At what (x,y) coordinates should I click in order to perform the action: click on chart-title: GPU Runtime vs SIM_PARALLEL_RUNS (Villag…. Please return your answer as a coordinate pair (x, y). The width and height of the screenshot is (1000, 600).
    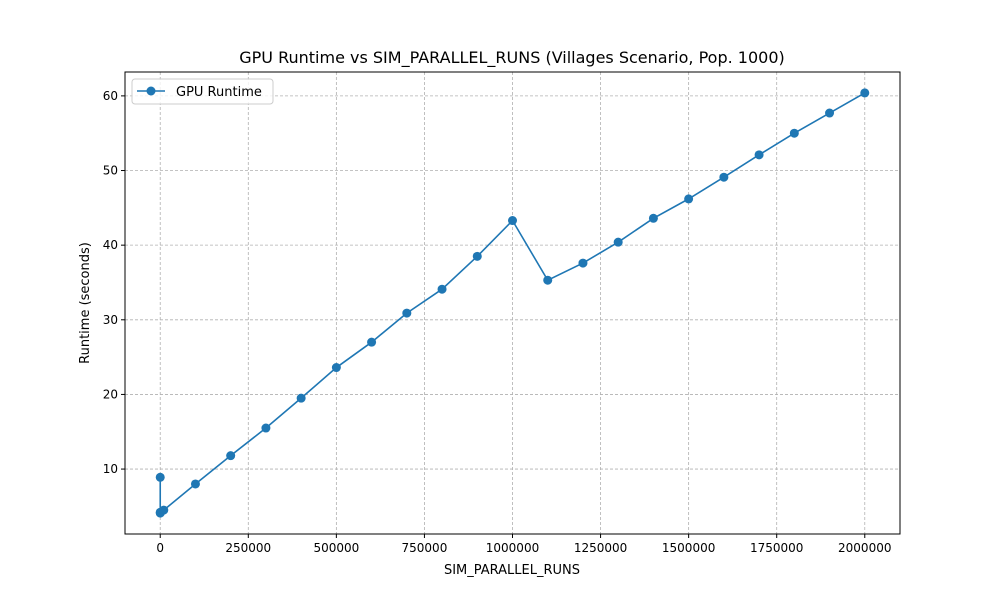
    Looking at the image, I should click on (511, 58).